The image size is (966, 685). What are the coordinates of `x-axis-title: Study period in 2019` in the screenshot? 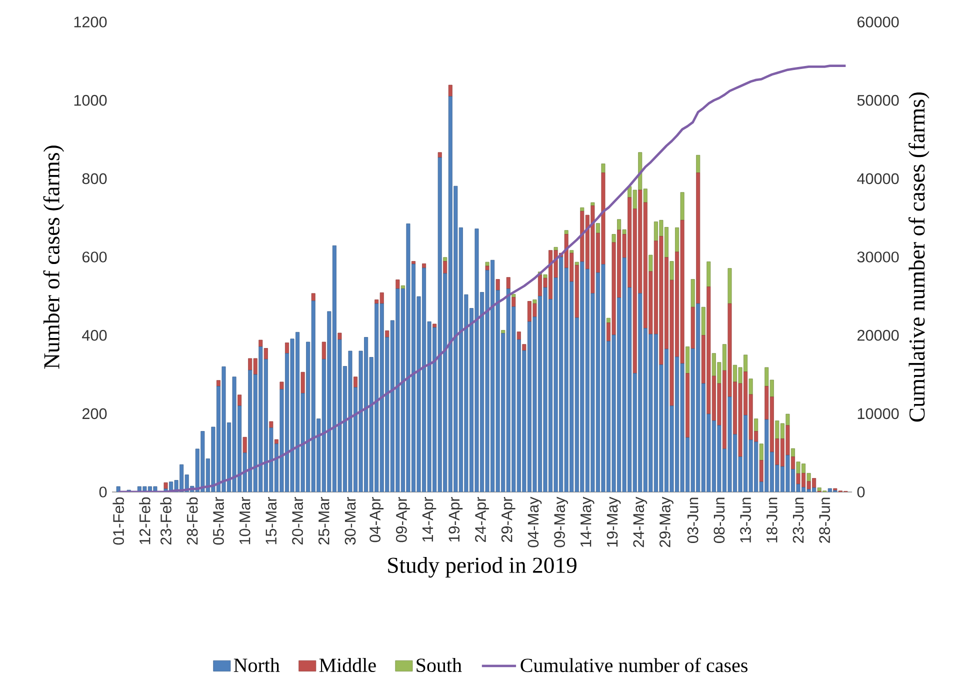 It's located at (482, 567).